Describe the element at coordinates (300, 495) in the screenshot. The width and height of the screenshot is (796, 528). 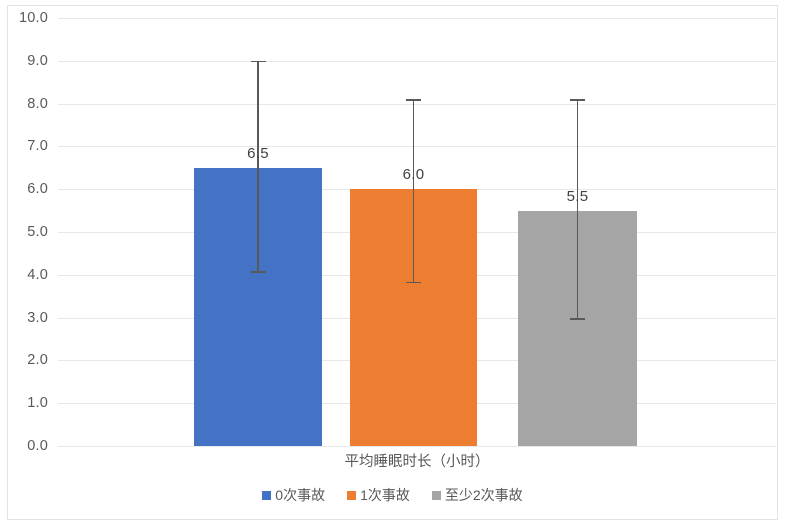
I see `legend-item-label: 0次事故` at that location.